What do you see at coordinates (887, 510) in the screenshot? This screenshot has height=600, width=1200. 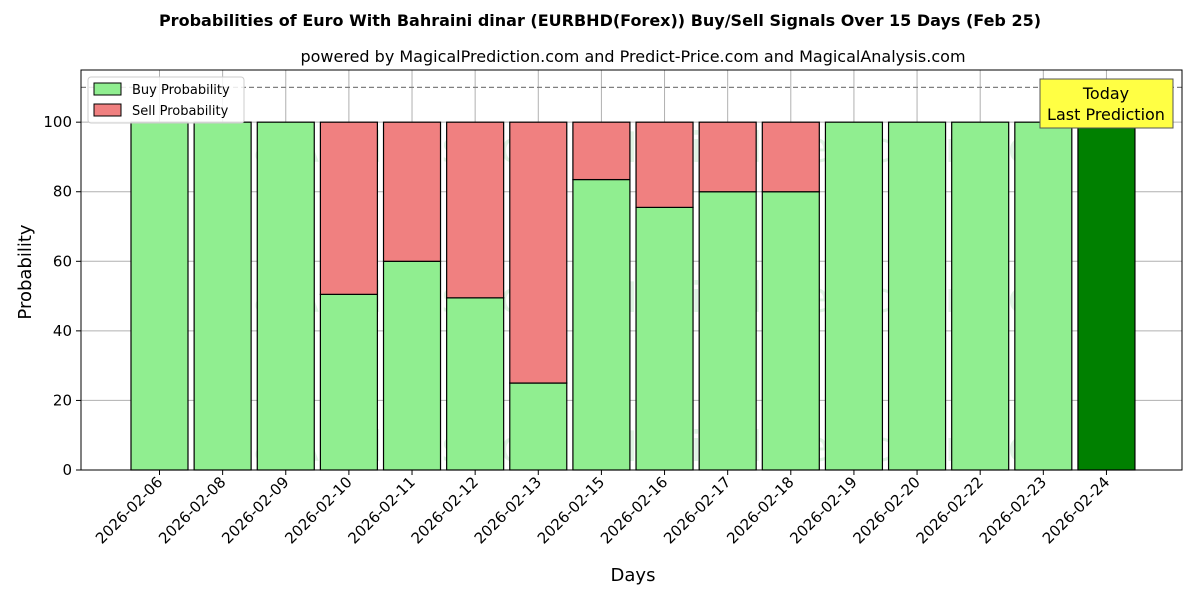 I see `x-tick-label: 2026-02-20` at bounding box center [887, 510].